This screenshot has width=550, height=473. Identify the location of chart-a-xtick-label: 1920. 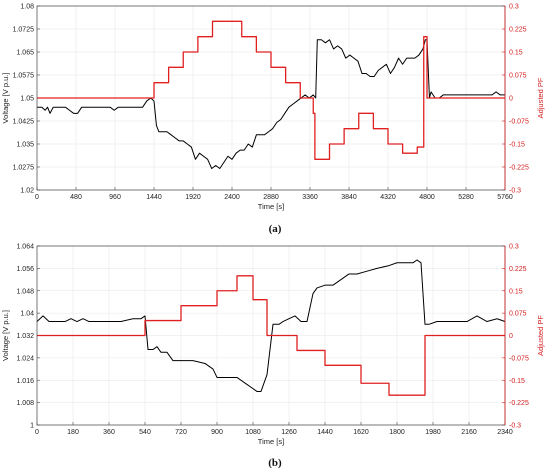
(193, 197).